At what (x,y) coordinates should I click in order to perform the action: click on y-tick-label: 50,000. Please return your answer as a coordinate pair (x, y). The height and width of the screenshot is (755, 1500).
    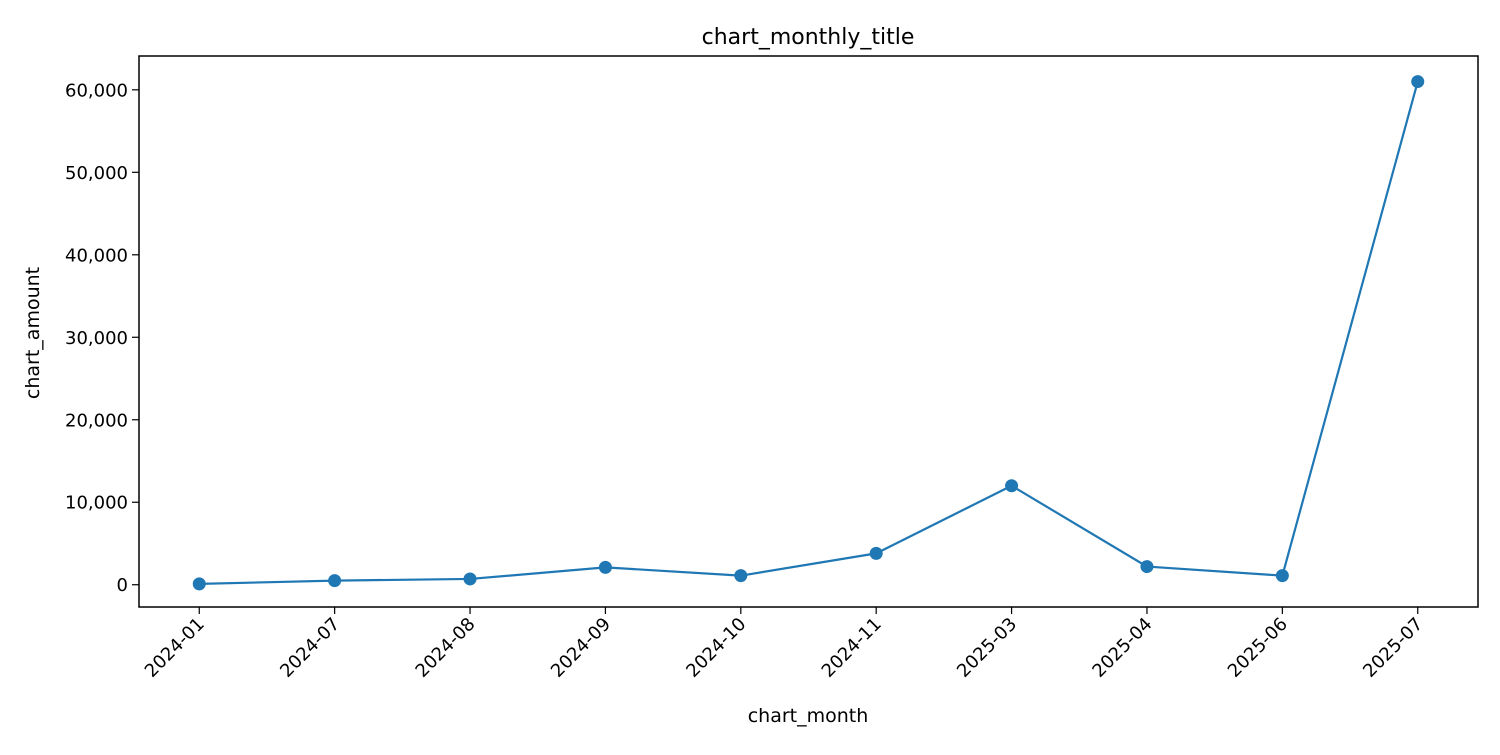
    Looking at the image, I should click on (96, 173).